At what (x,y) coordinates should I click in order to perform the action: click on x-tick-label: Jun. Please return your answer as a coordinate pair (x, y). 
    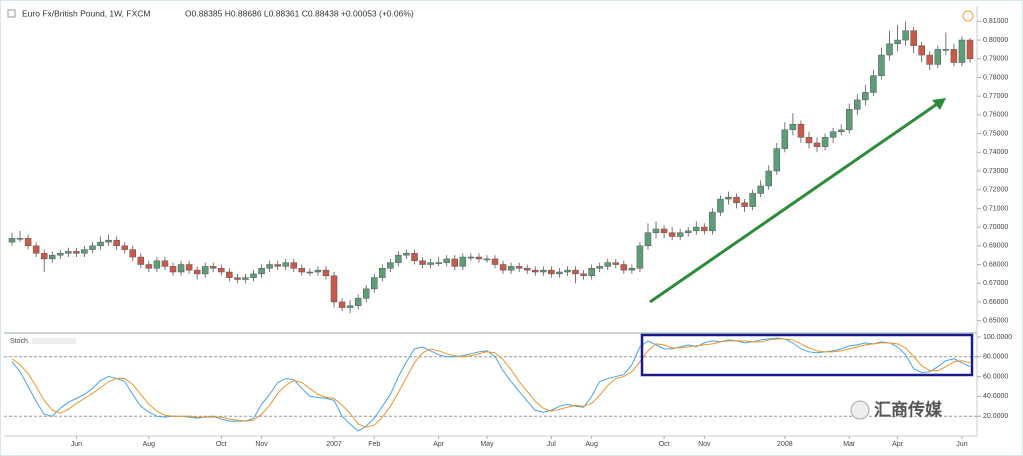
    Looking at the image, I should click on (961, 444).